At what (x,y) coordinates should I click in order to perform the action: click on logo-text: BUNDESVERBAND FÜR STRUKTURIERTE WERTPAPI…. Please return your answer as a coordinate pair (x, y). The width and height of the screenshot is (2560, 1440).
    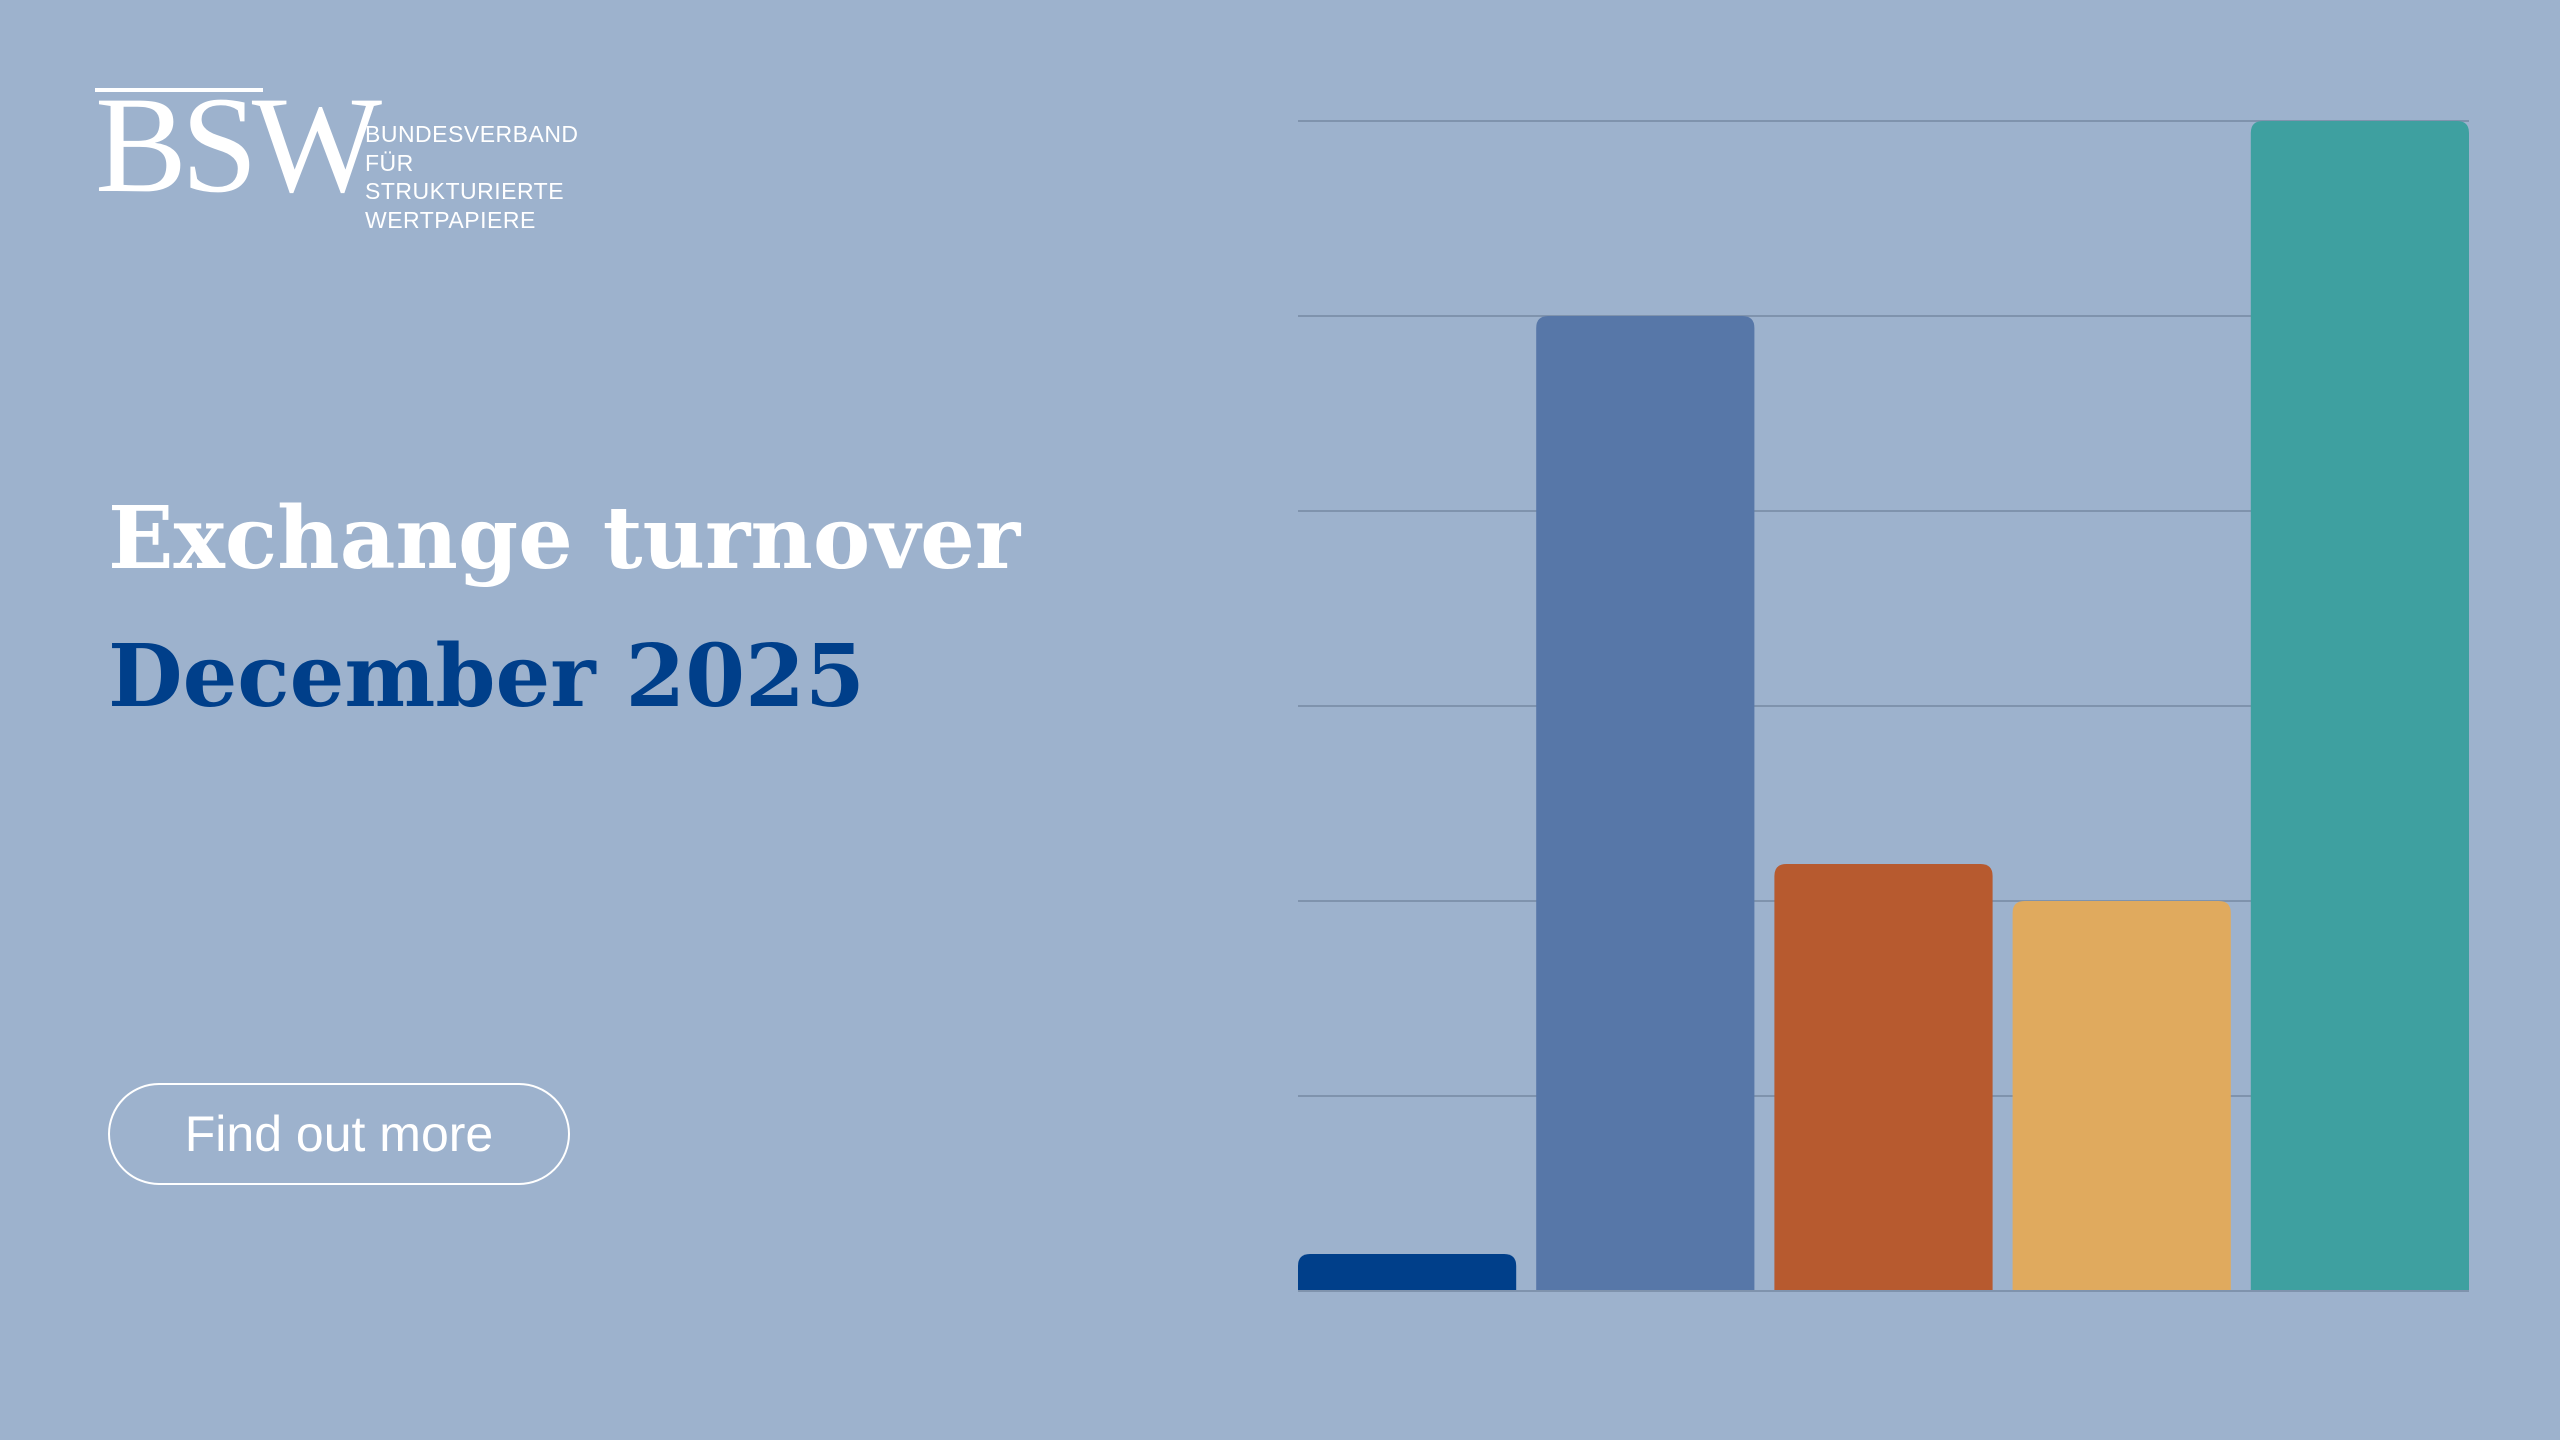
    Looking at the image, I should click on (480, 177).